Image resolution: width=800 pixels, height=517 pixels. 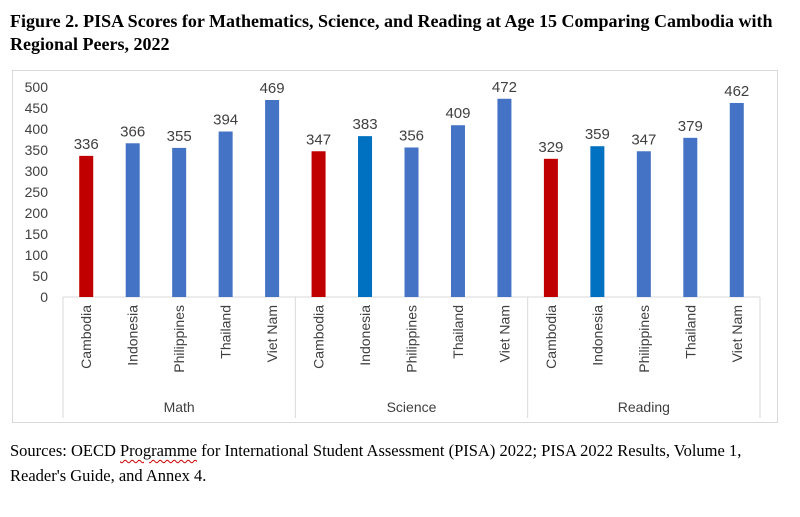 What do you see at coordinates (504, 87) in the screenshot?
I see `data-label: 472` at bounding box center [504, 87].